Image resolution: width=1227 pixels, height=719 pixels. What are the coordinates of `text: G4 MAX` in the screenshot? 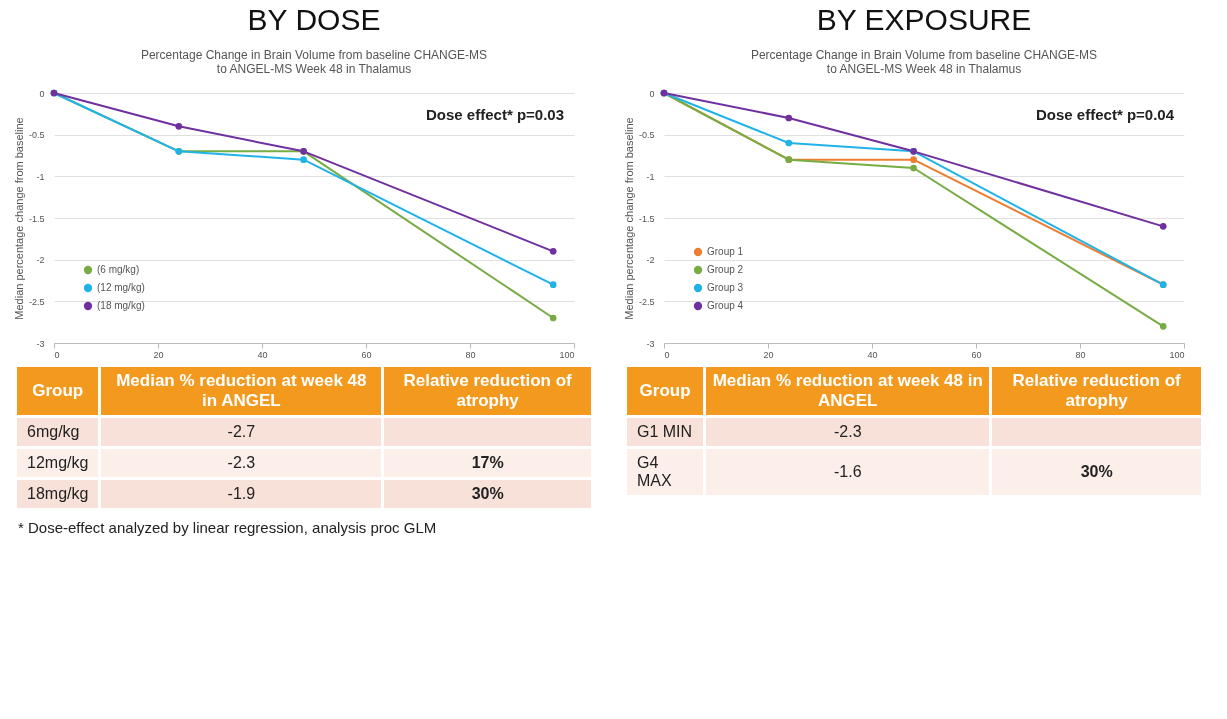 It's located at (665, 472).